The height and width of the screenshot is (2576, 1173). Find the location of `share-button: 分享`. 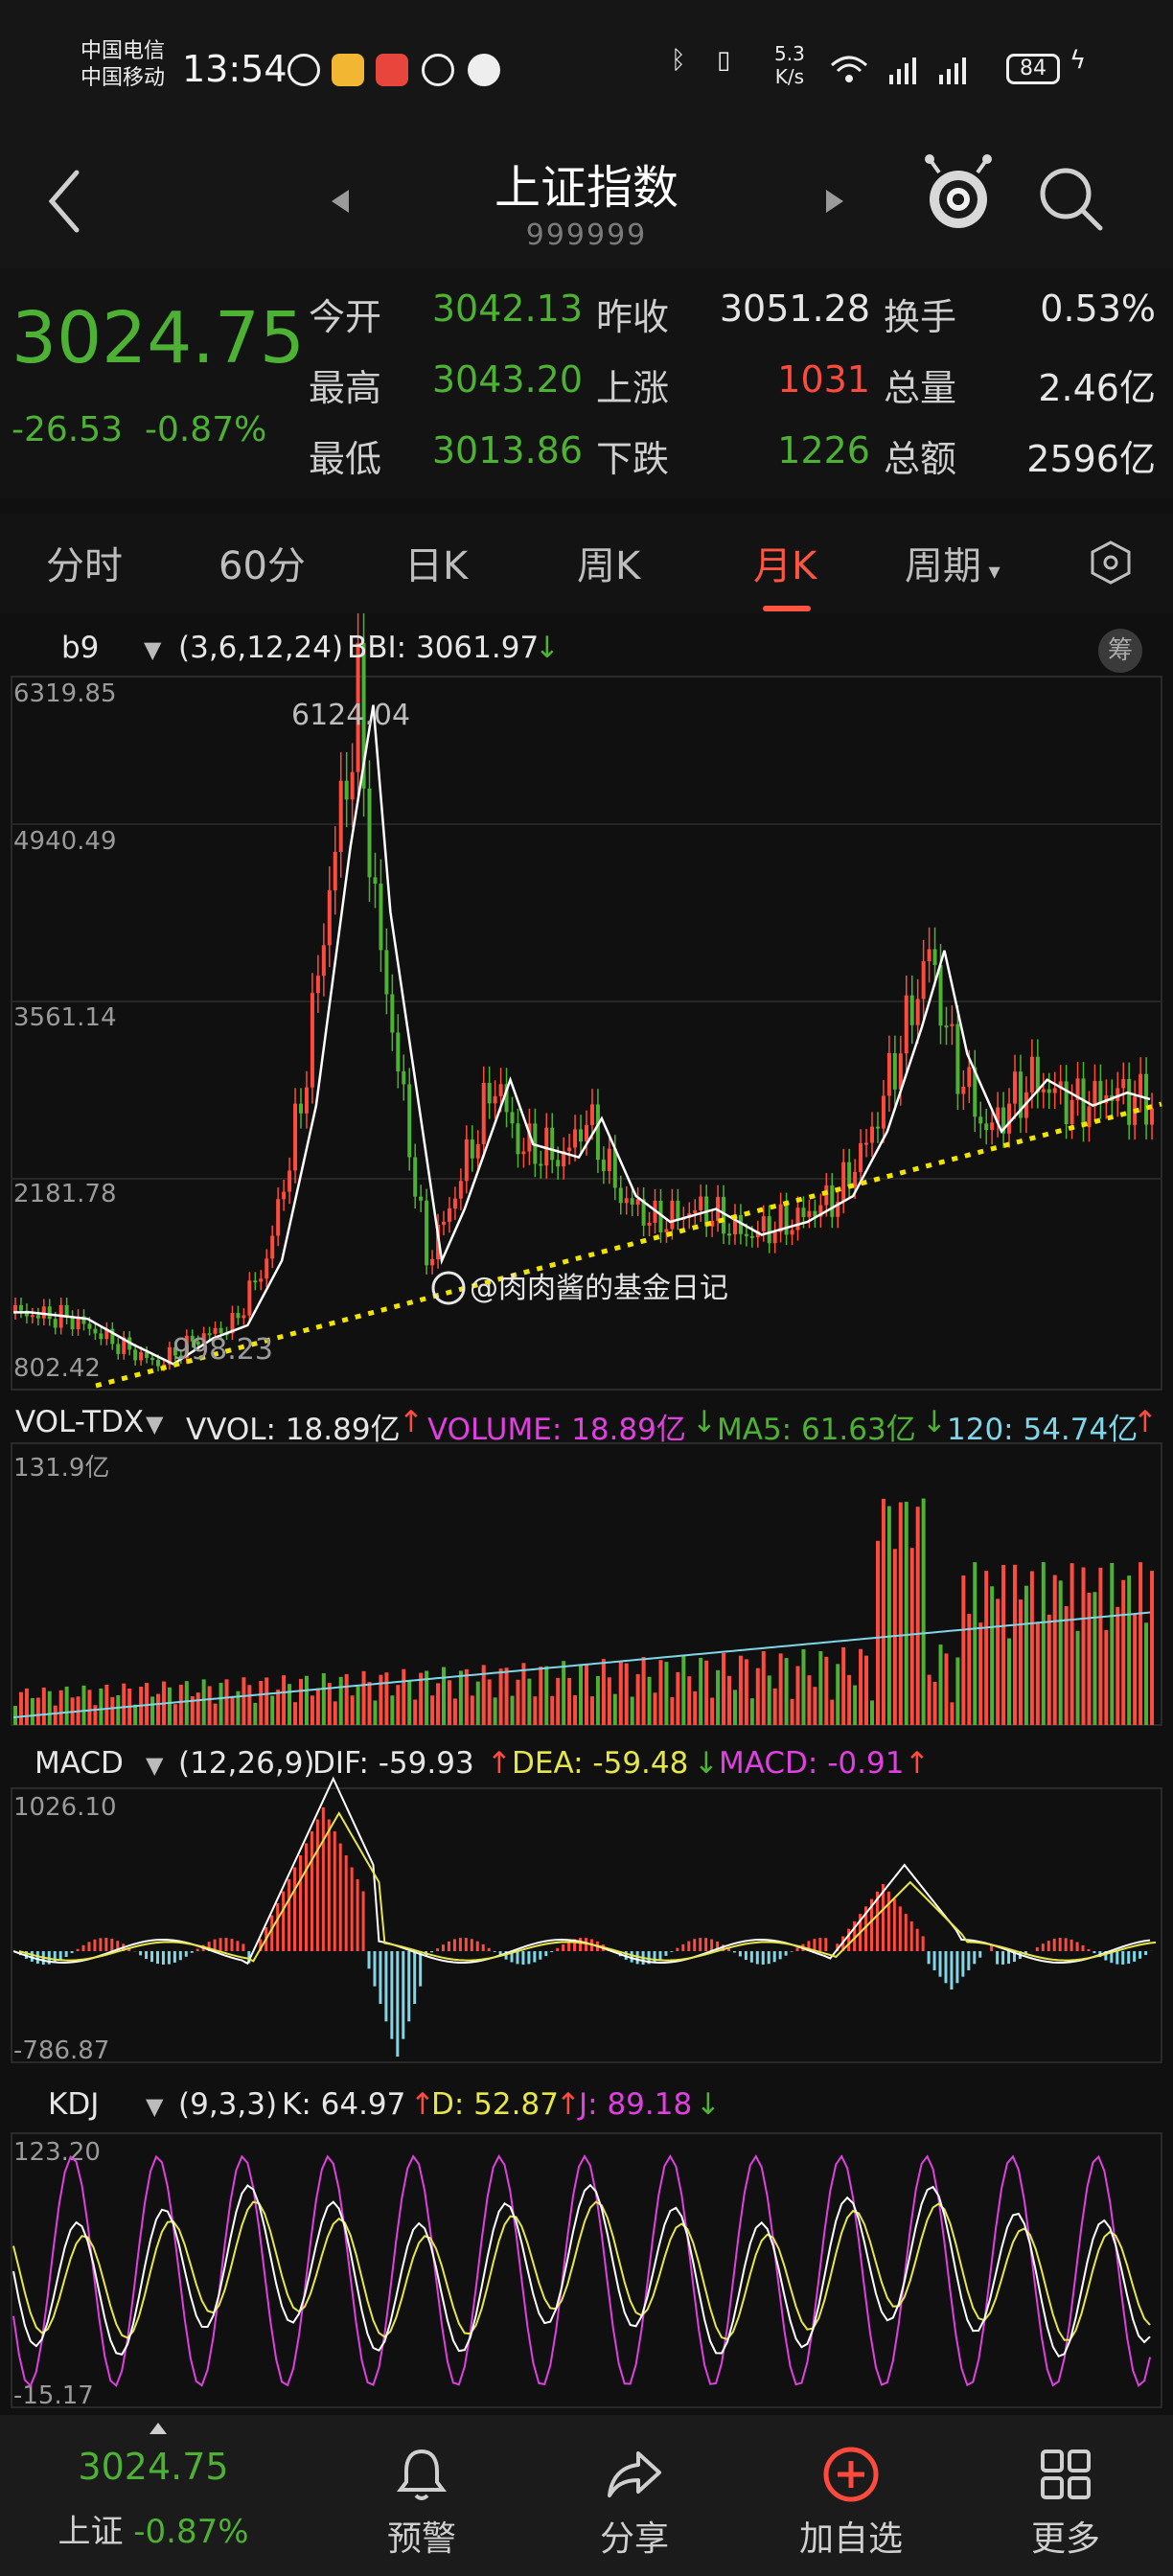

share-button: 分享 is located at coordinates (634, 2495).